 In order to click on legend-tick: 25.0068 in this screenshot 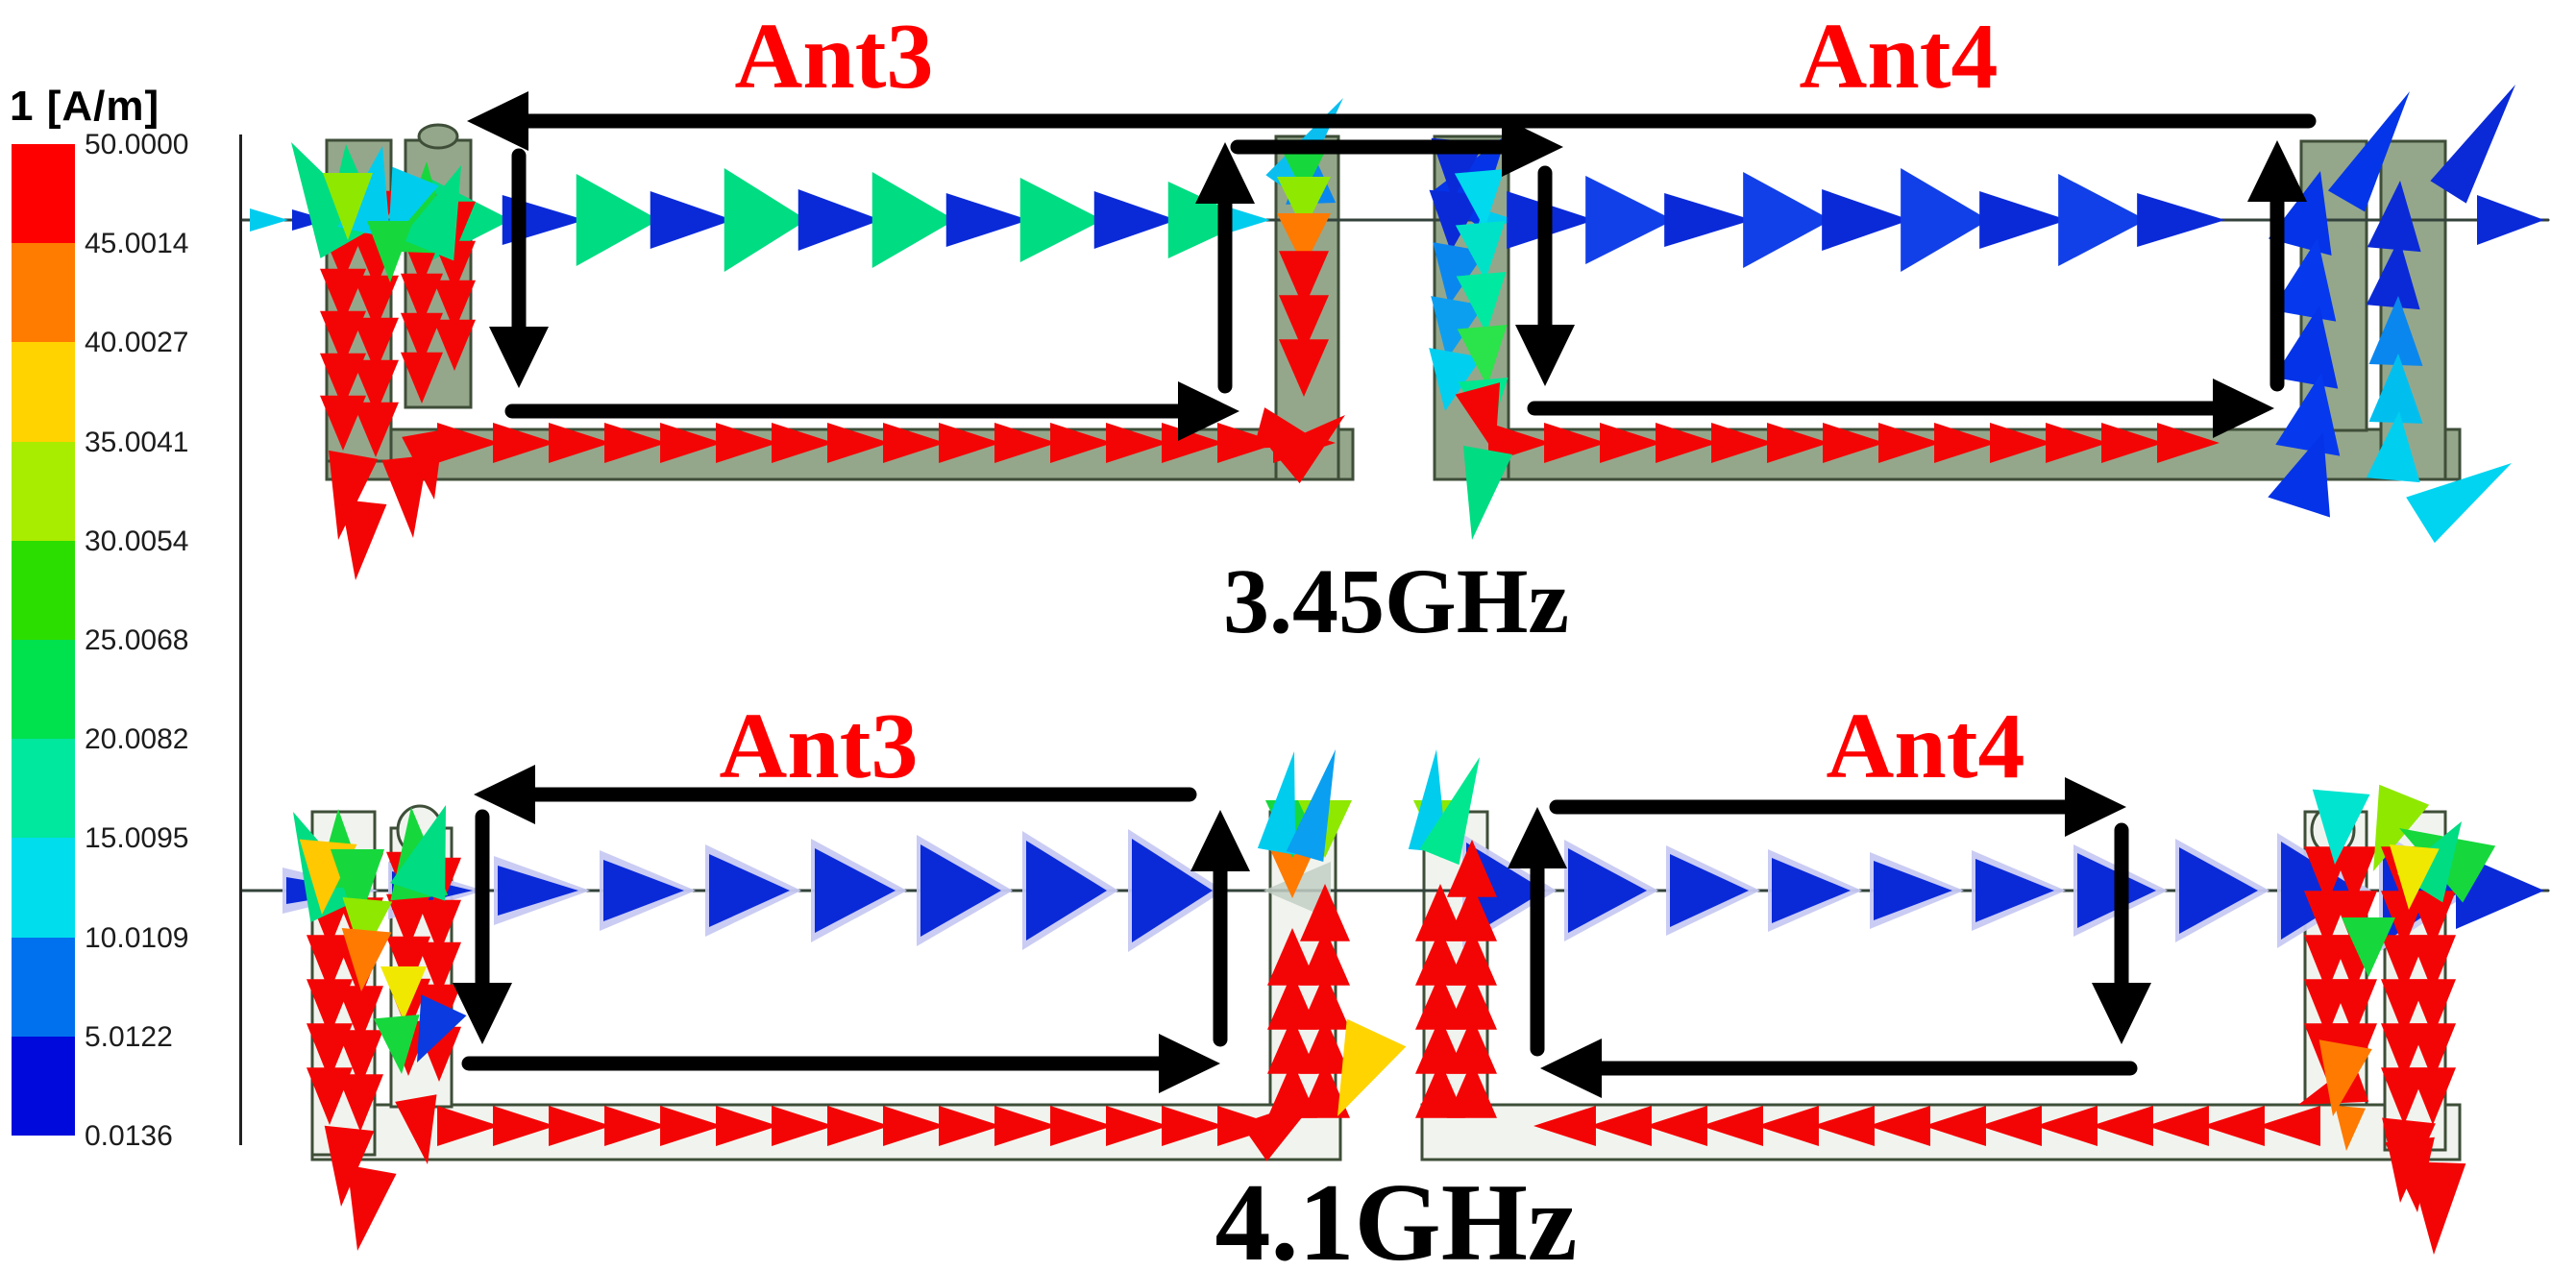, I will do `click(137, 640)`.